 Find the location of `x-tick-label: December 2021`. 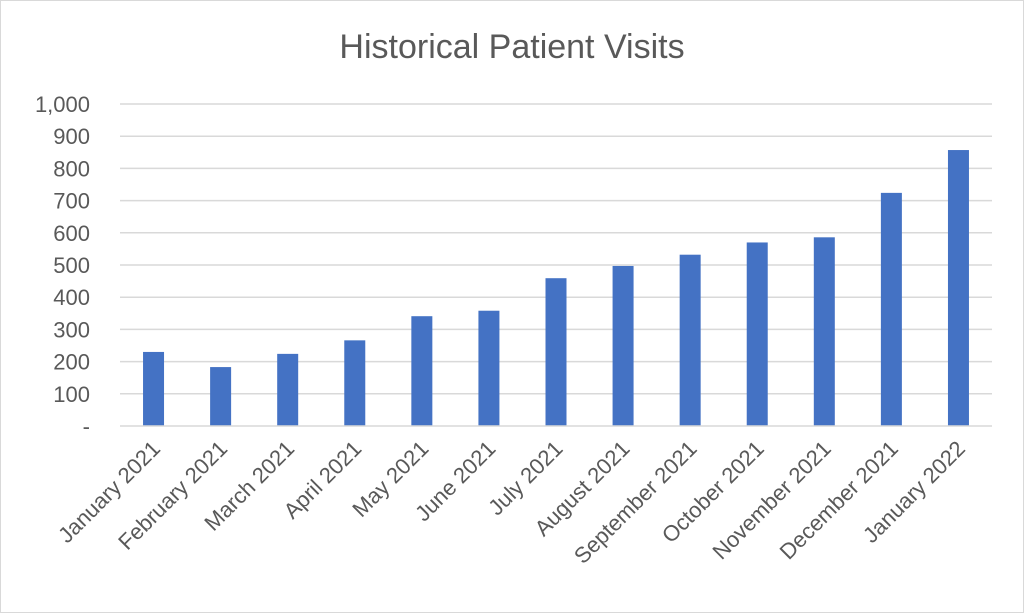

x-tick-label: December 2021 is located at coordinates (839, 500).